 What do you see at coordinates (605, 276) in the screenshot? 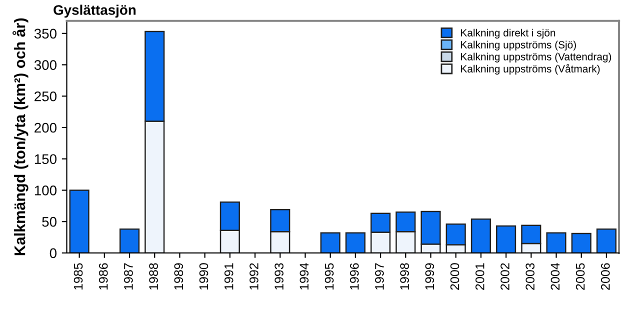
I see `x-tick-label: 2006` at bounding box center [605, 276].